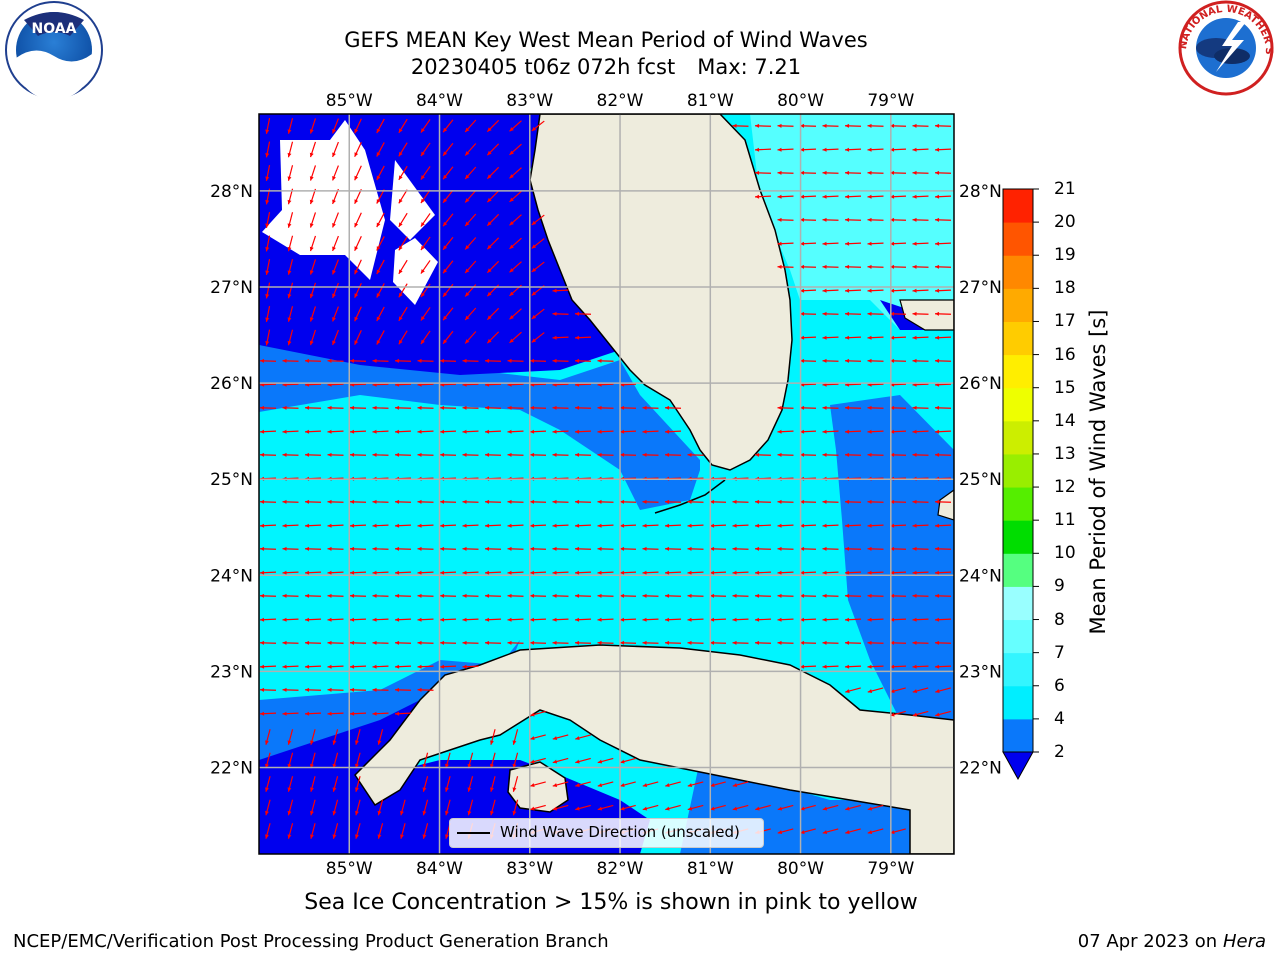  Describe the element at coordinates (980, 192) in the screenshot. I see `lat-label-right: 28°N` at that location.